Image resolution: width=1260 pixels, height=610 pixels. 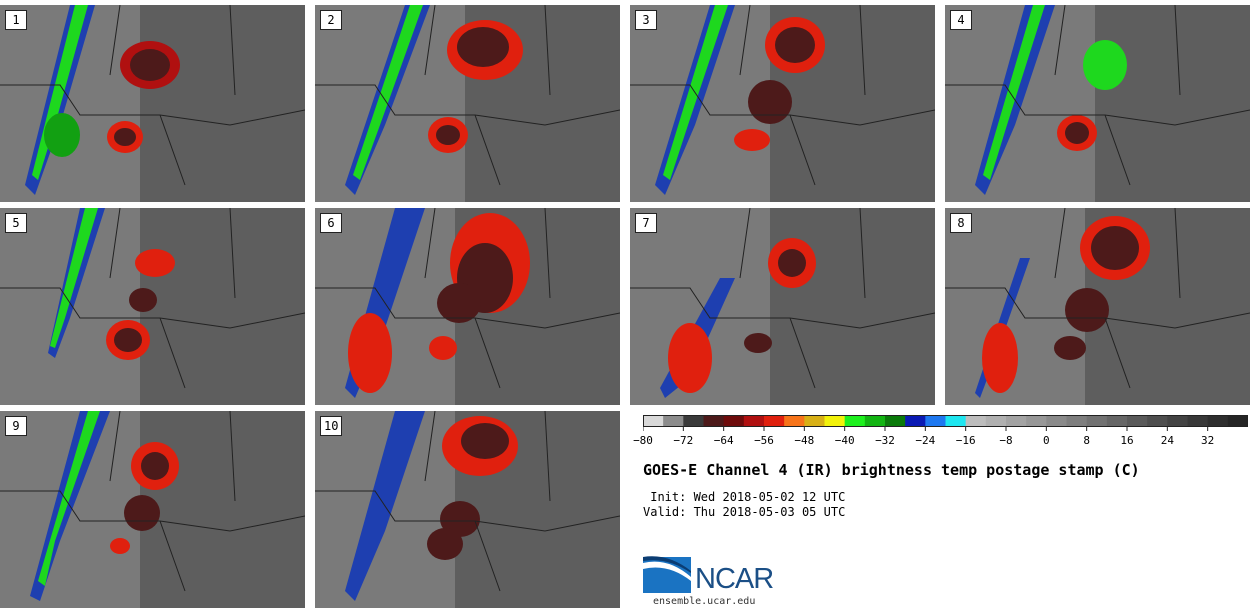 I want to click on panel-number: 4, so click(x=961, y=20).